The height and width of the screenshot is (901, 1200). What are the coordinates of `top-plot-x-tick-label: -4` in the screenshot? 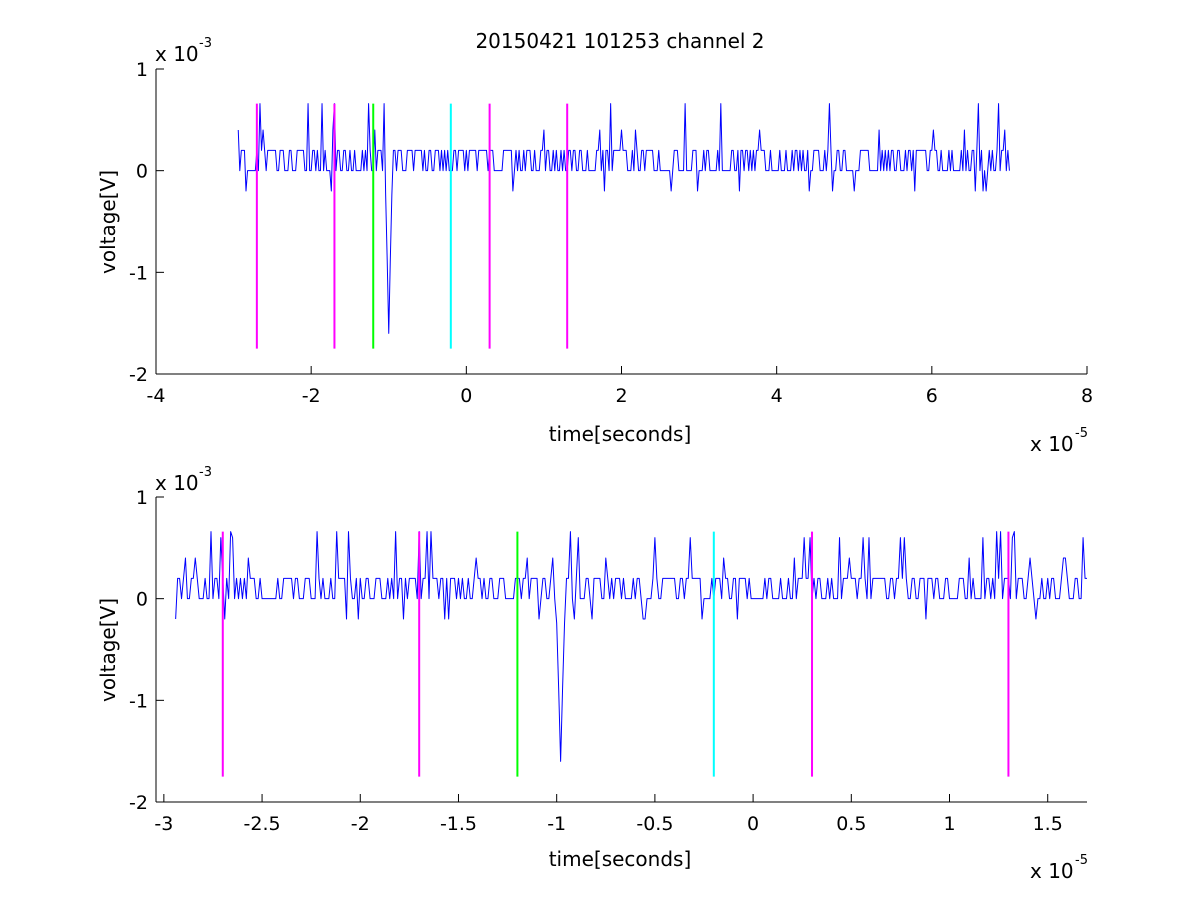 It's located at (156, 396).